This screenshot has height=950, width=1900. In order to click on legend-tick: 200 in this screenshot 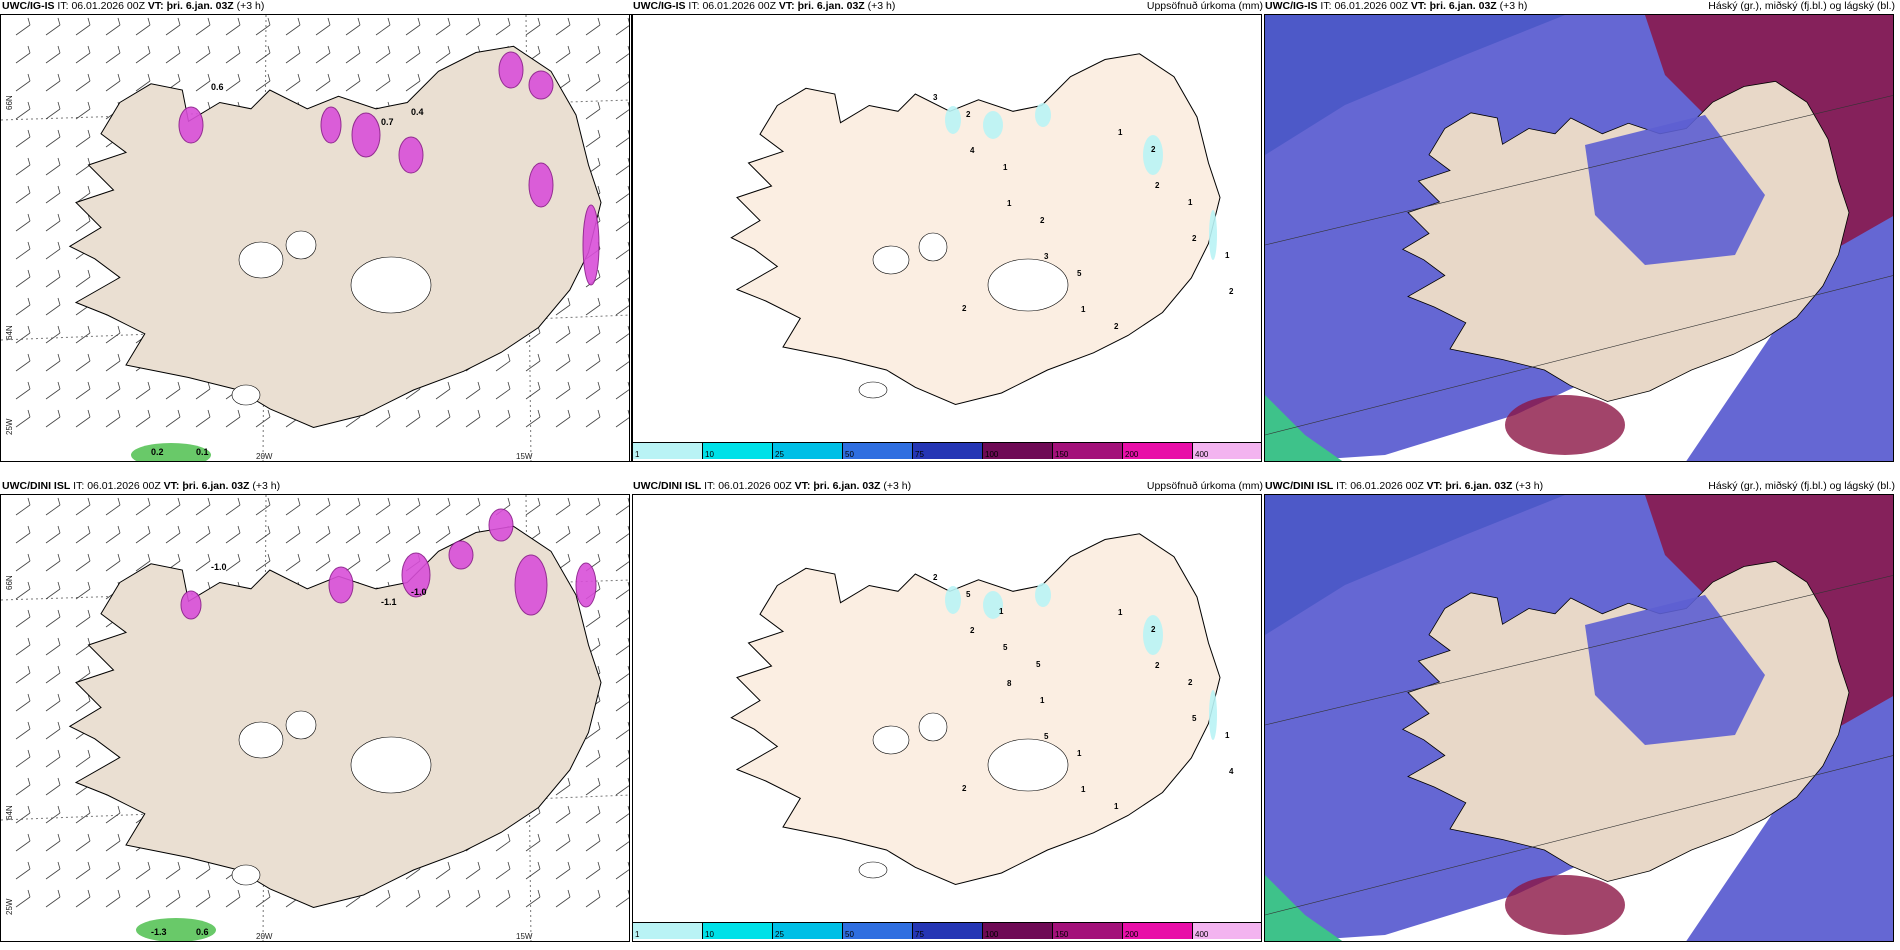, I will do `click(1132, 934)`.